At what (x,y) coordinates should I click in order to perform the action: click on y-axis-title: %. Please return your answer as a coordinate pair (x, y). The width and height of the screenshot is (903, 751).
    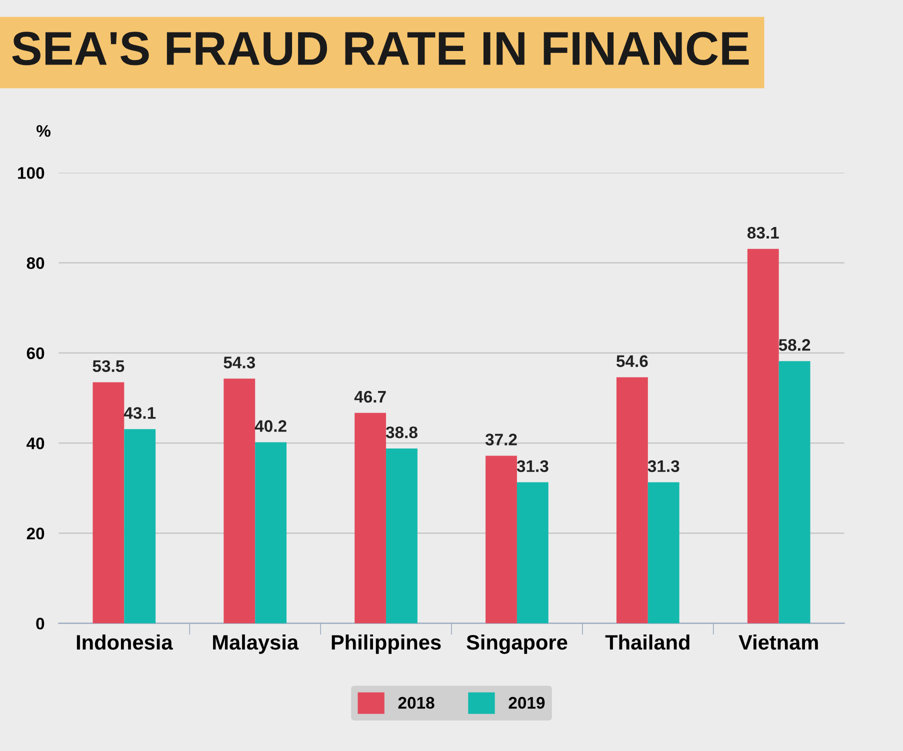
    Looking at the image, I should click on (43, 131).